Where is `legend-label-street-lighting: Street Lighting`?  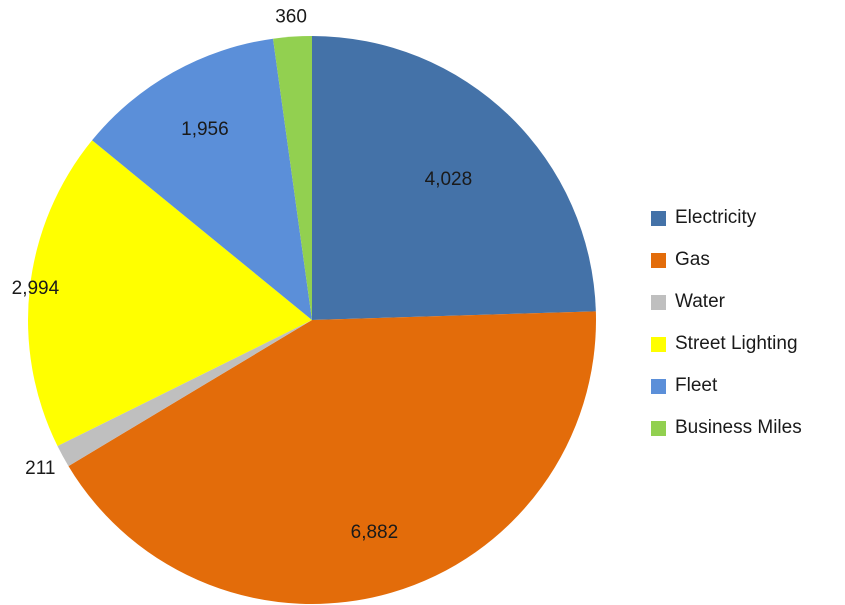 legend-label-street-lighting: Street Lighting is located at coordinates (736, 343).